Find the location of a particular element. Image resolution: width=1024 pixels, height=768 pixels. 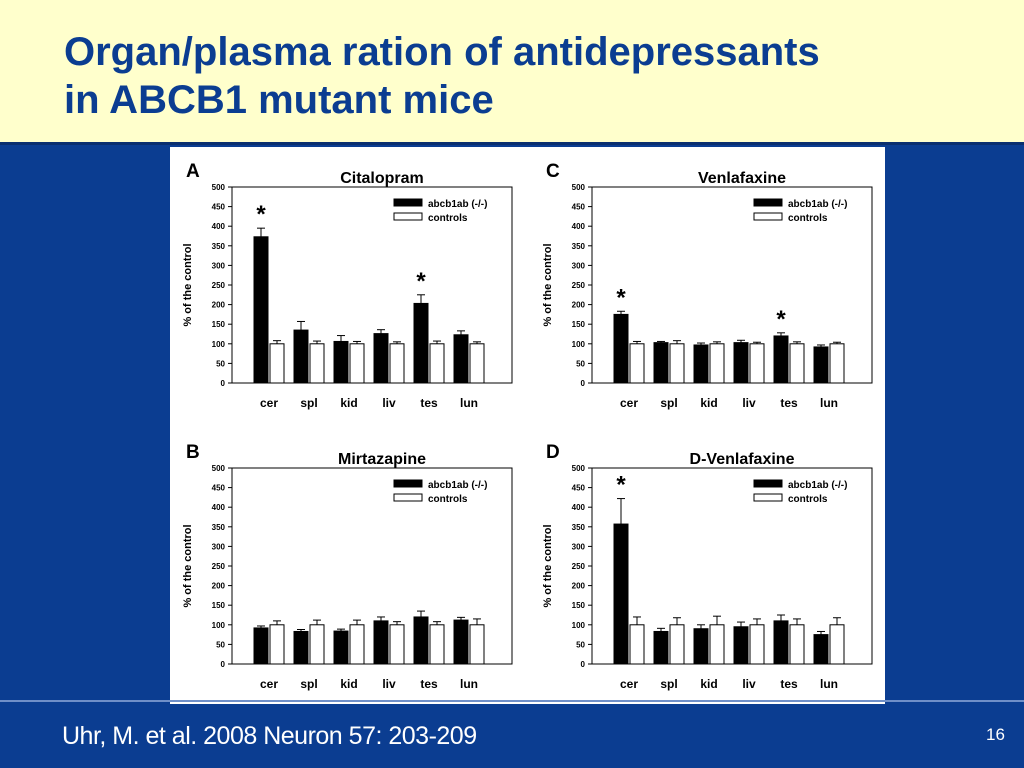

panel-letter: C is located at coordinates (553, 171).